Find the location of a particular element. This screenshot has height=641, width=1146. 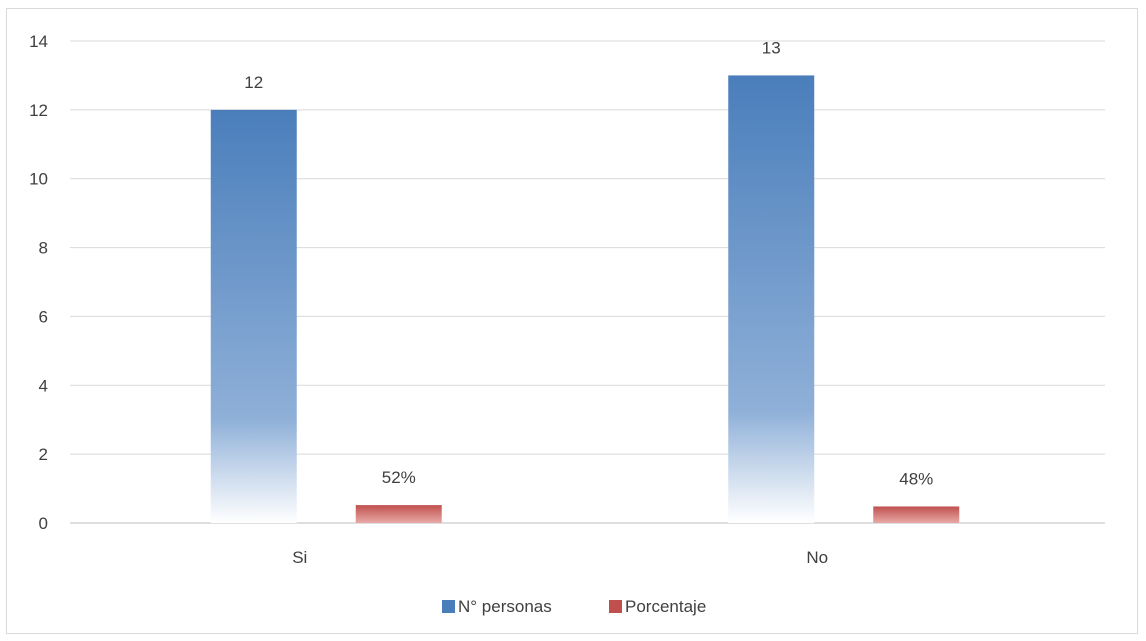

y-tick-label: 2 is located at coordinates (43, 454).